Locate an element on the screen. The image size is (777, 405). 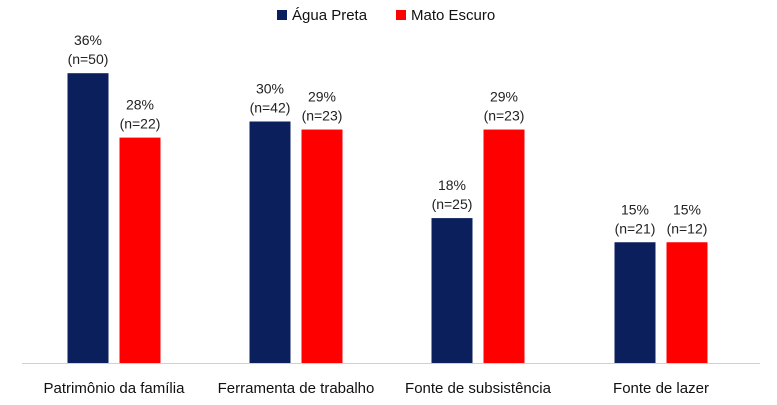
data-label-pct: 18% is located at coordinates (452, 185).